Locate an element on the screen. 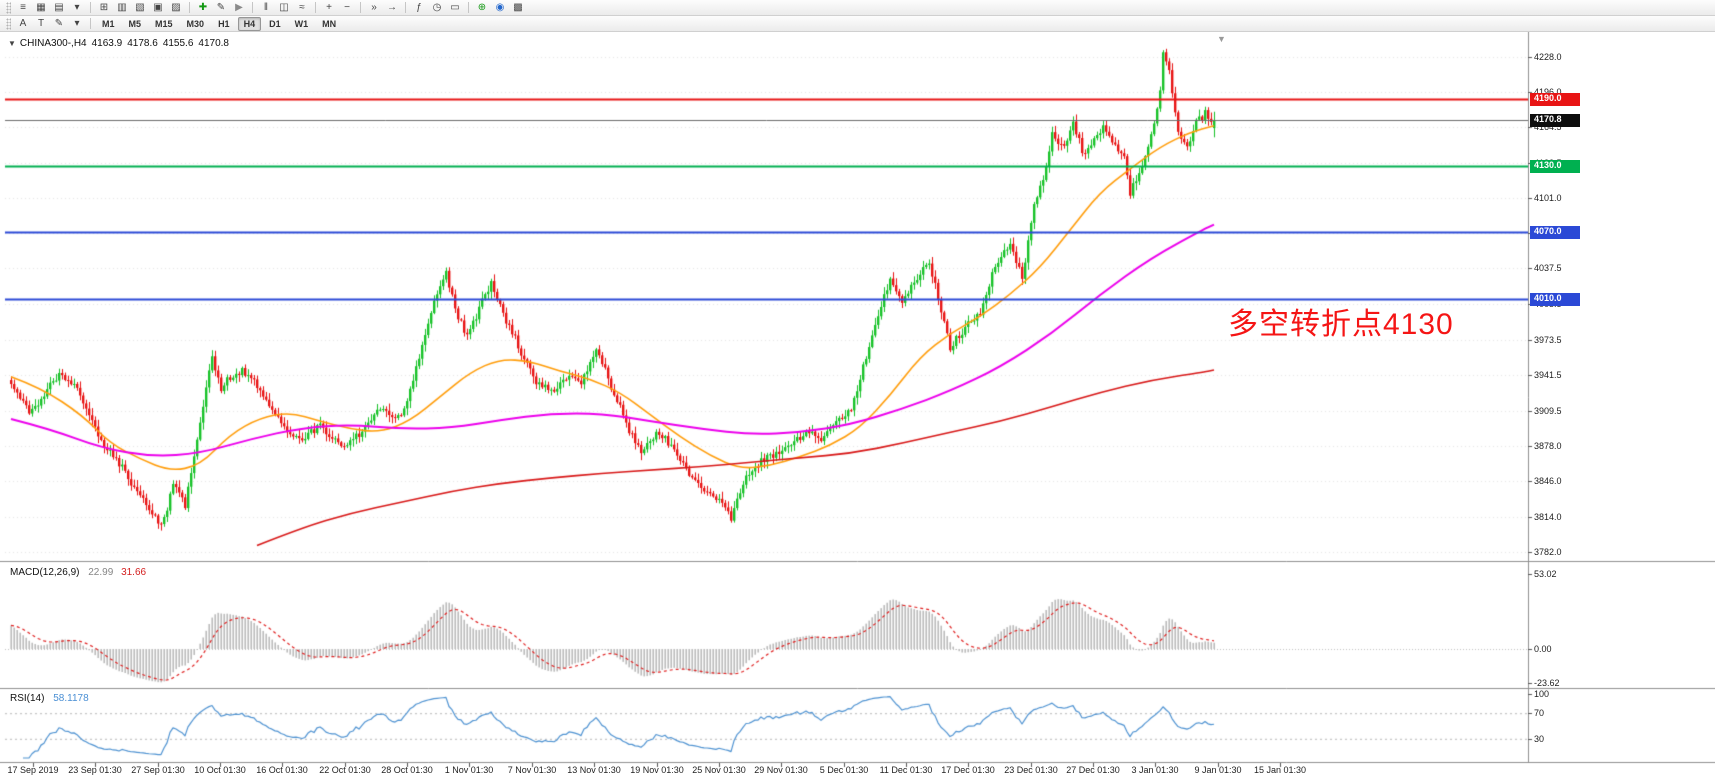  time-tick-label: 22 Oct 01:30 is located at coordinates (345, 770).